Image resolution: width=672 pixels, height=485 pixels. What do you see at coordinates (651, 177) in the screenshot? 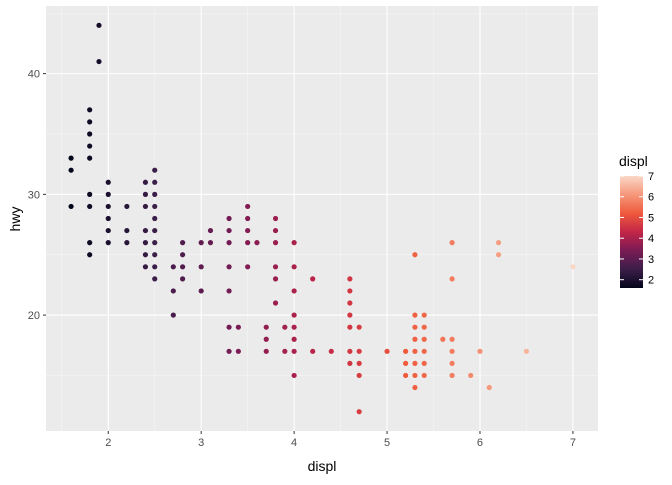
I see `legend-tick-label: 7` at bounding box center [651, 177].